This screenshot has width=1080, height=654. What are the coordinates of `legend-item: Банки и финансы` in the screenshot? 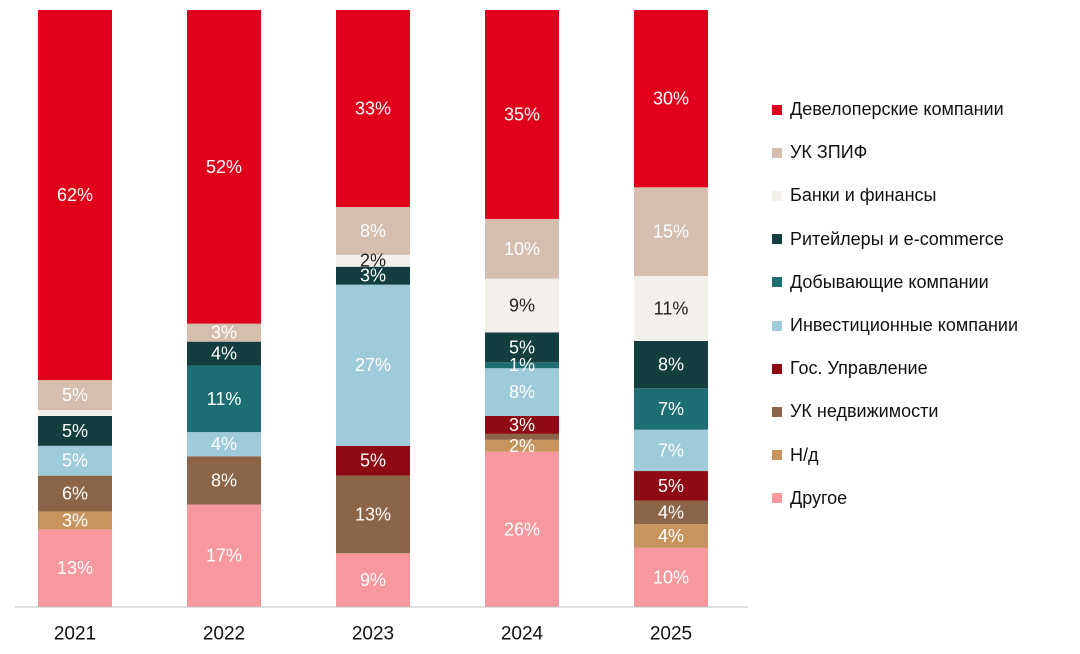 It's located at (924, 195).